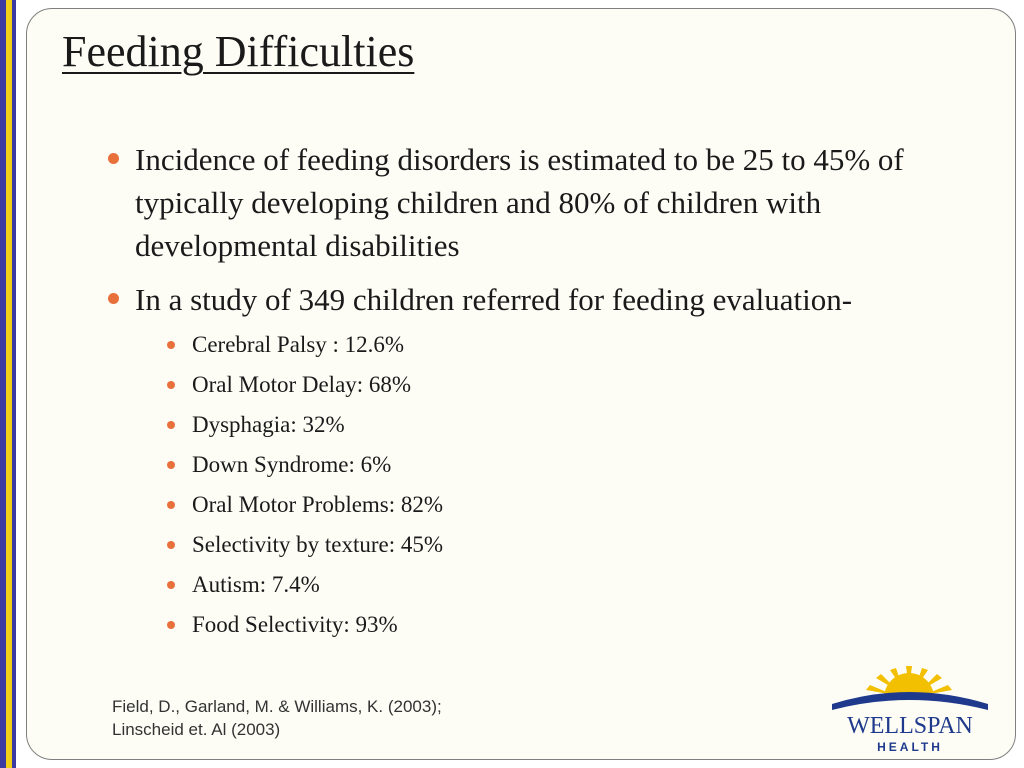 This screenshot has width=1024, height=768. Describe the element at coordinates (567, 425) in the screenshot. I see `list-item: Dysphagia: 32%` at that location.